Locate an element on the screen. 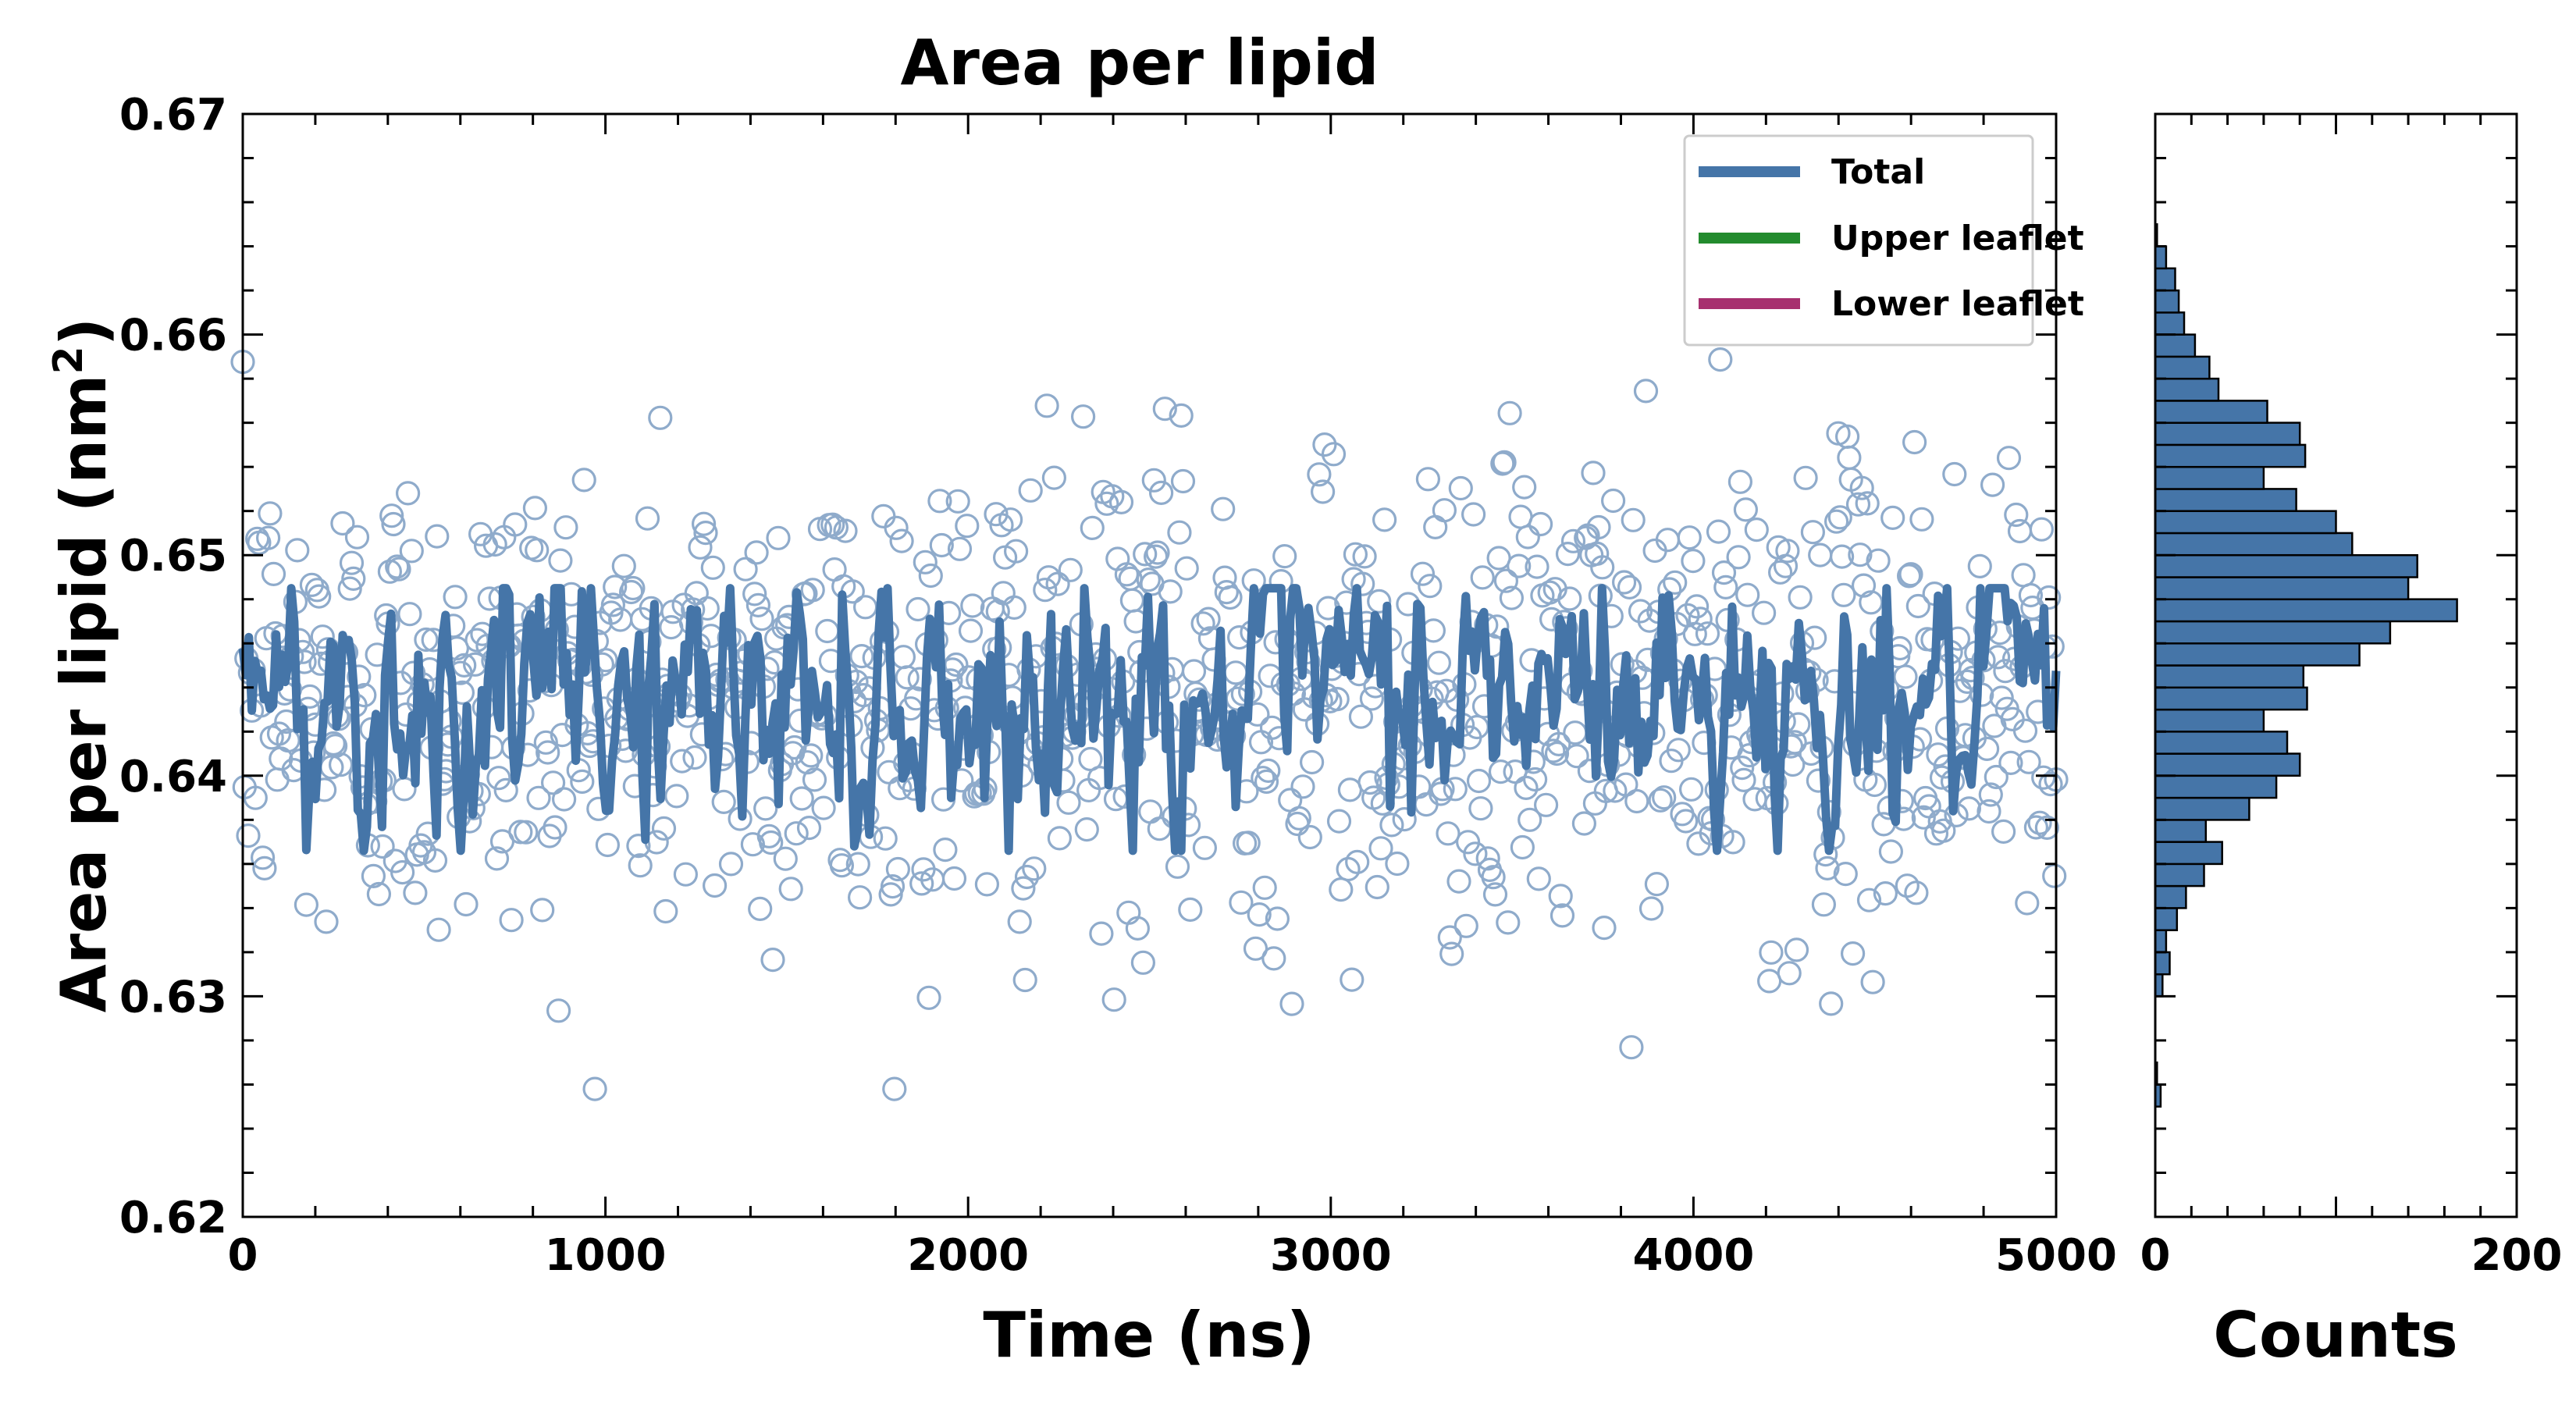 The width and height of the screenshot is (2576, 1405). y-tick-label: 0.67 is located at coordinates (173, 115).